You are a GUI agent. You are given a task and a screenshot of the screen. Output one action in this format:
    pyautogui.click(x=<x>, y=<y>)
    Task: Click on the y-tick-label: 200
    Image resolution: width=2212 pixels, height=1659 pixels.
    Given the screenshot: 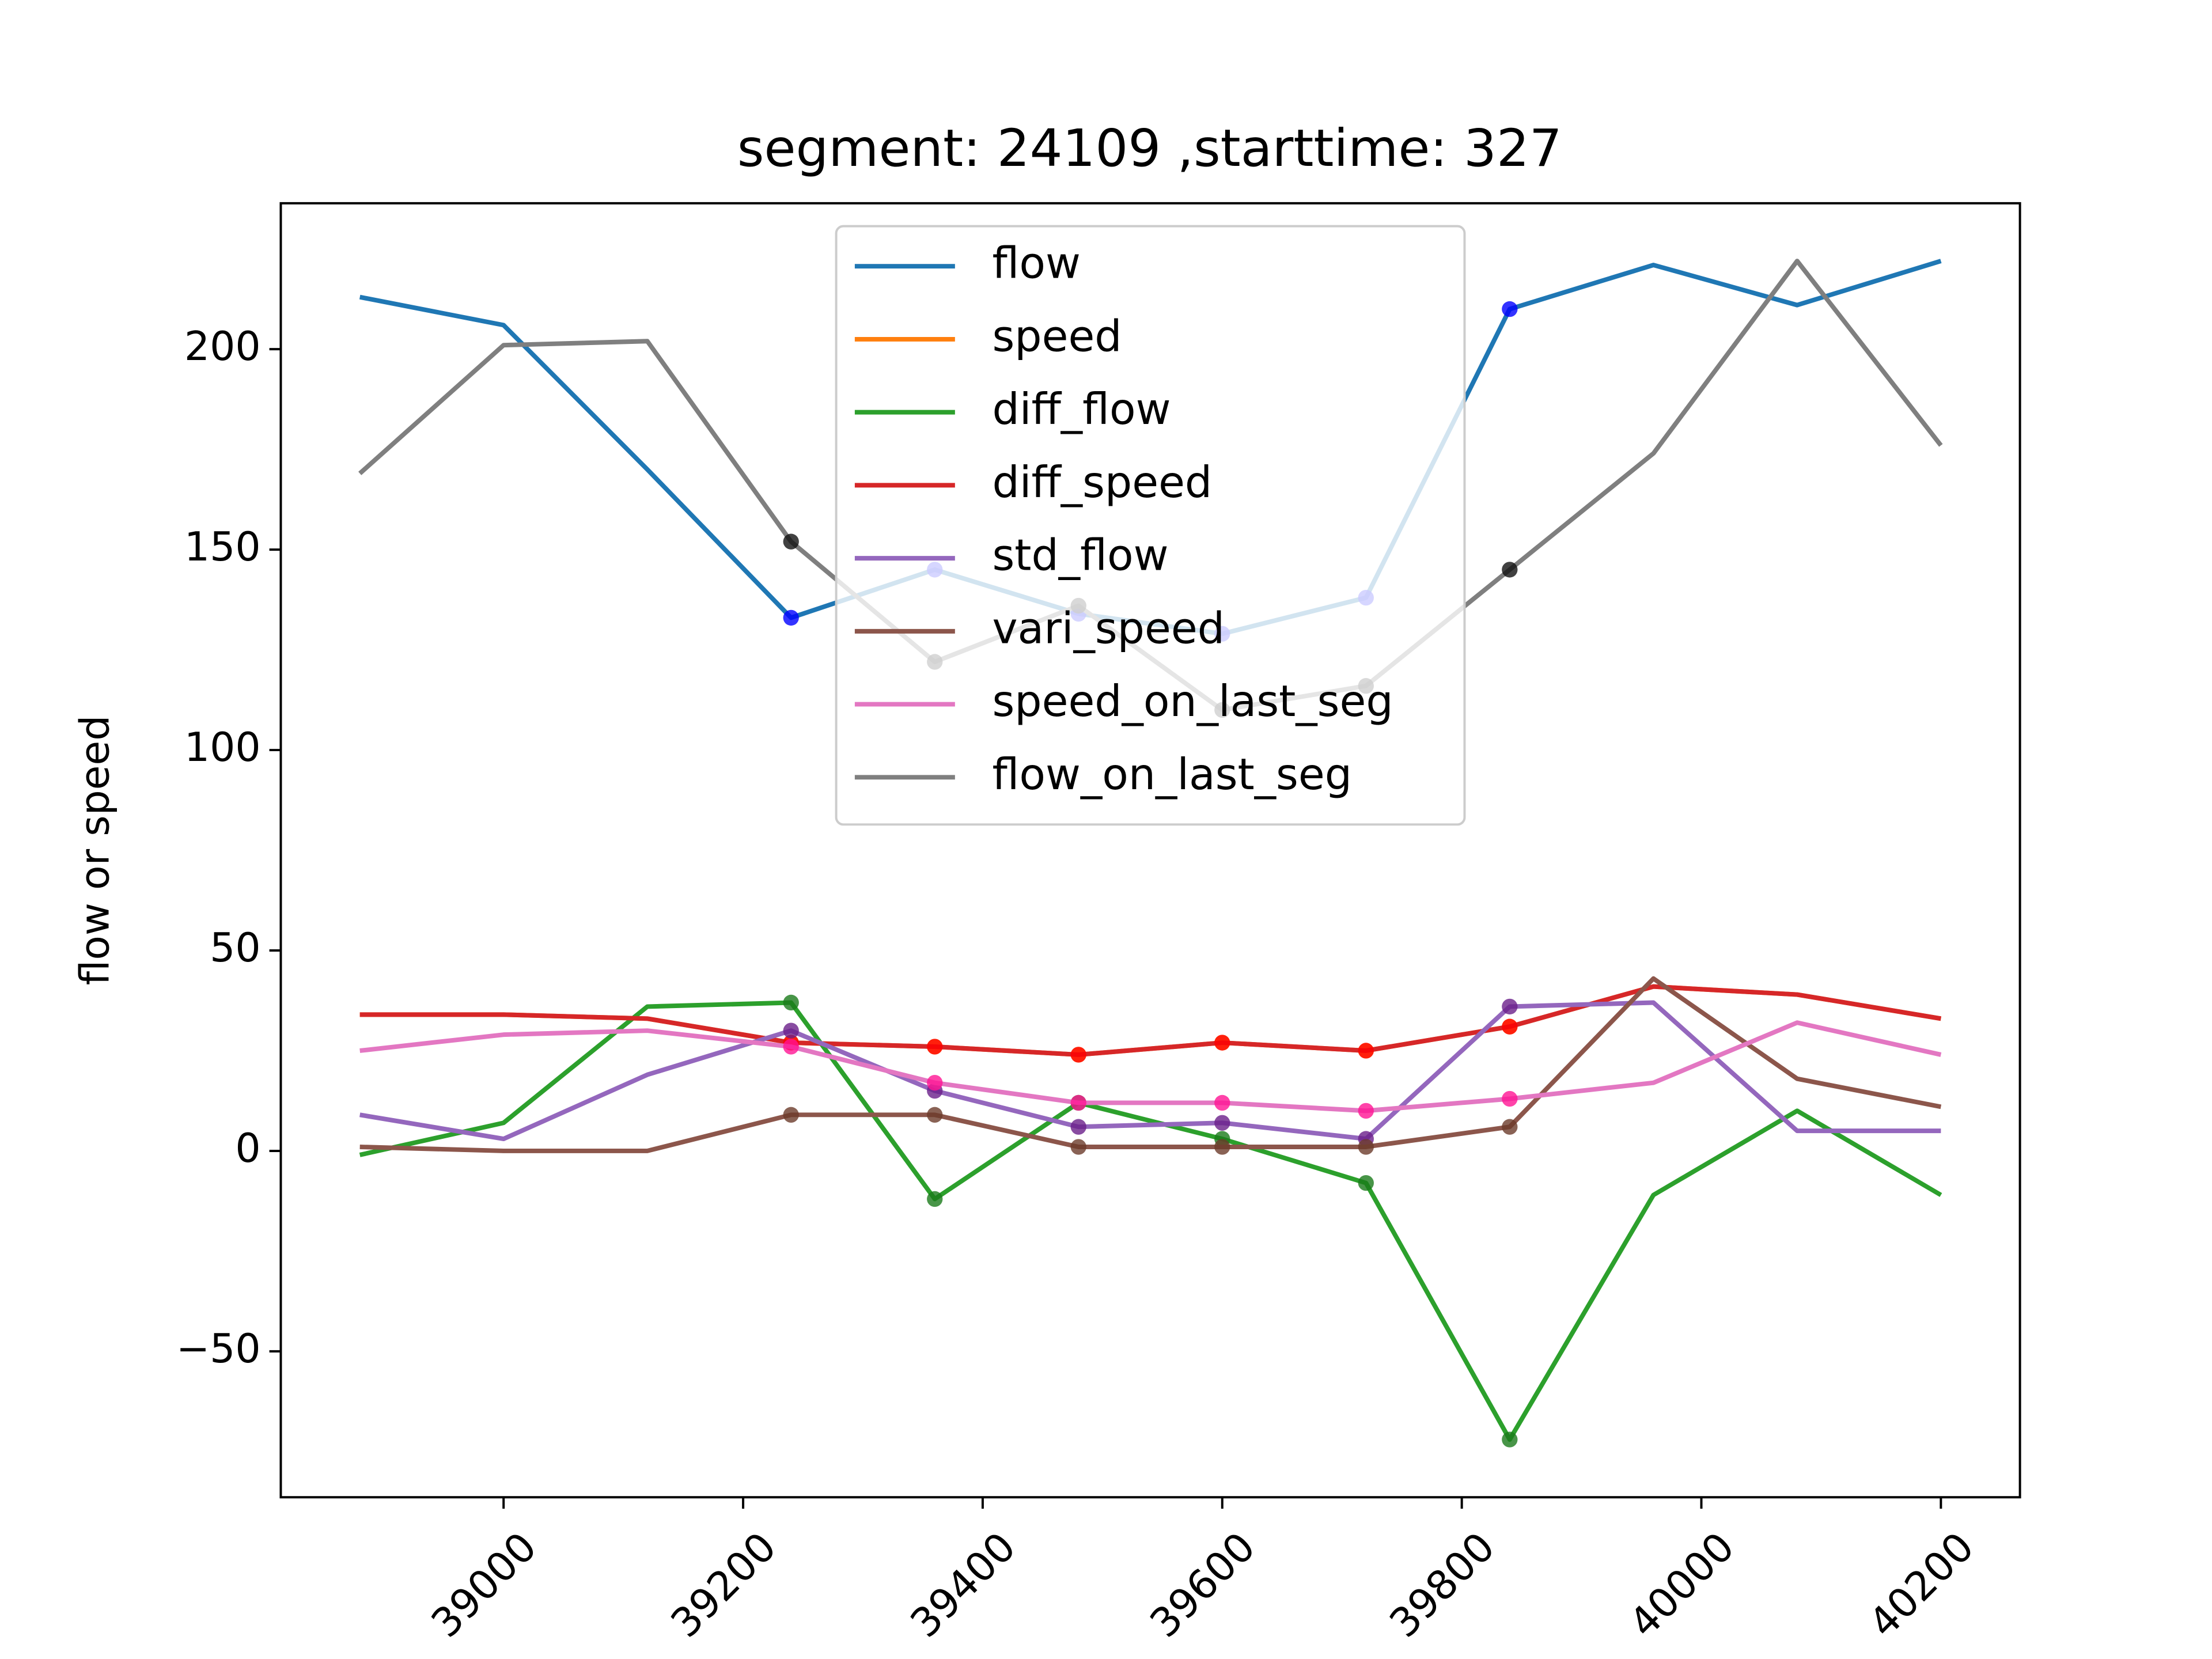 What is the action you would take?
    pyautogui.click(x=222, y=346)
    